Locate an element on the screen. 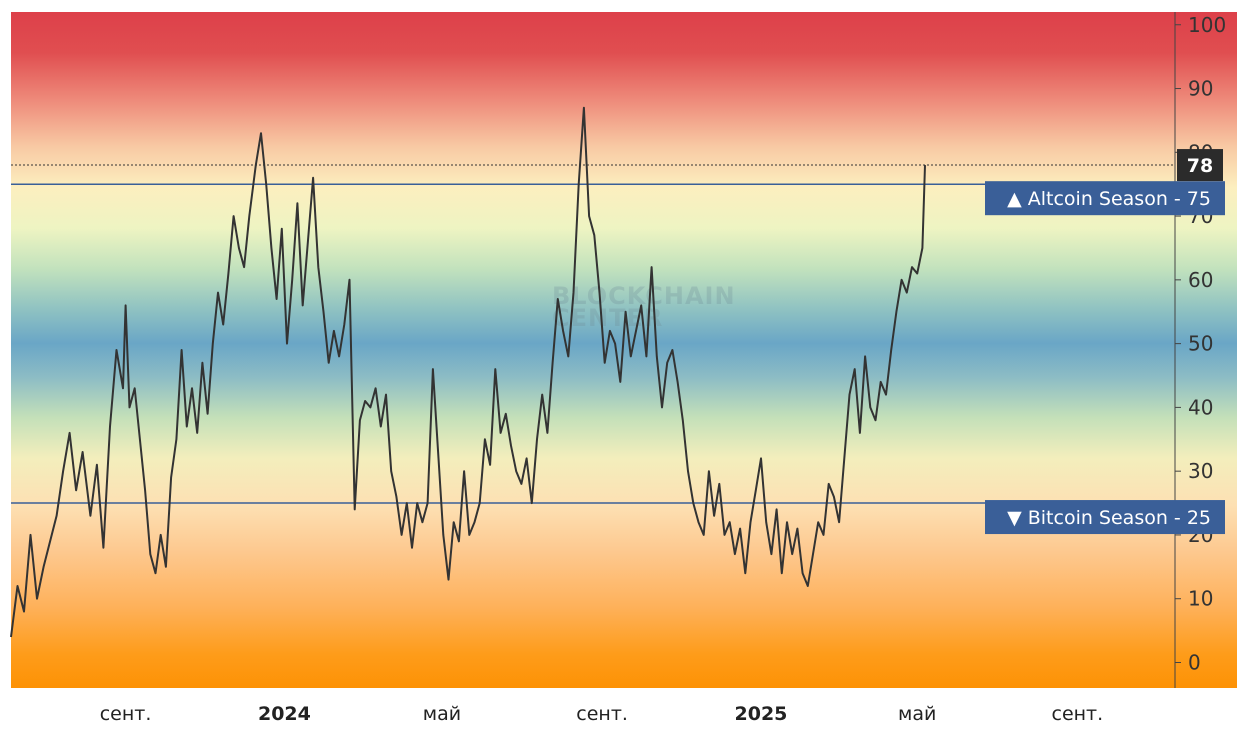 The height and width of the screenshot is (740, 1248). watermark-line-1: BLOCKCHAIN is located at coordinates (644, 296).